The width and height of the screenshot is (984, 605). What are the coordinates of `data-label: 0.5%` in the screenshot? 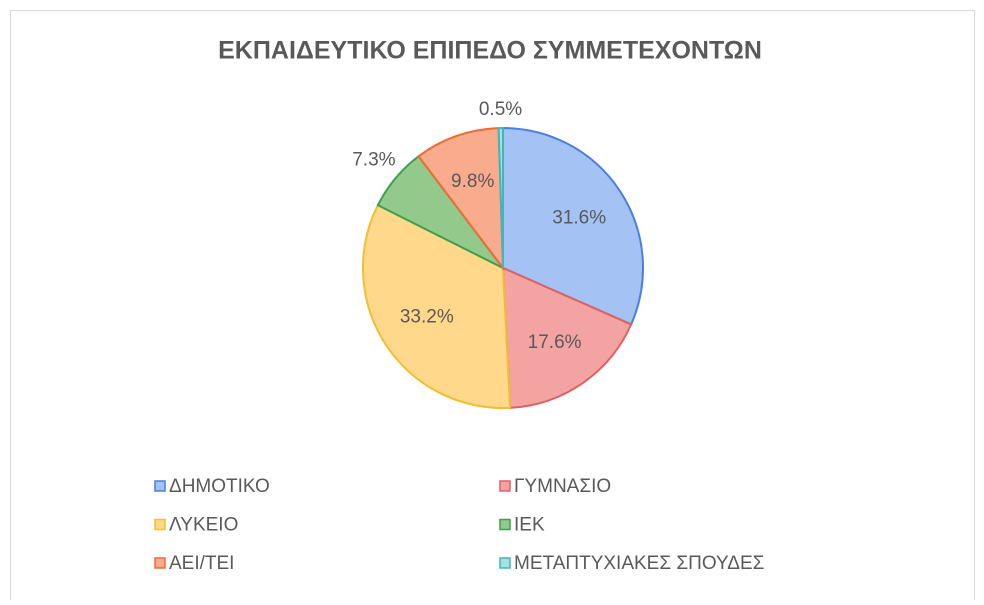 It's located at (500, 109).